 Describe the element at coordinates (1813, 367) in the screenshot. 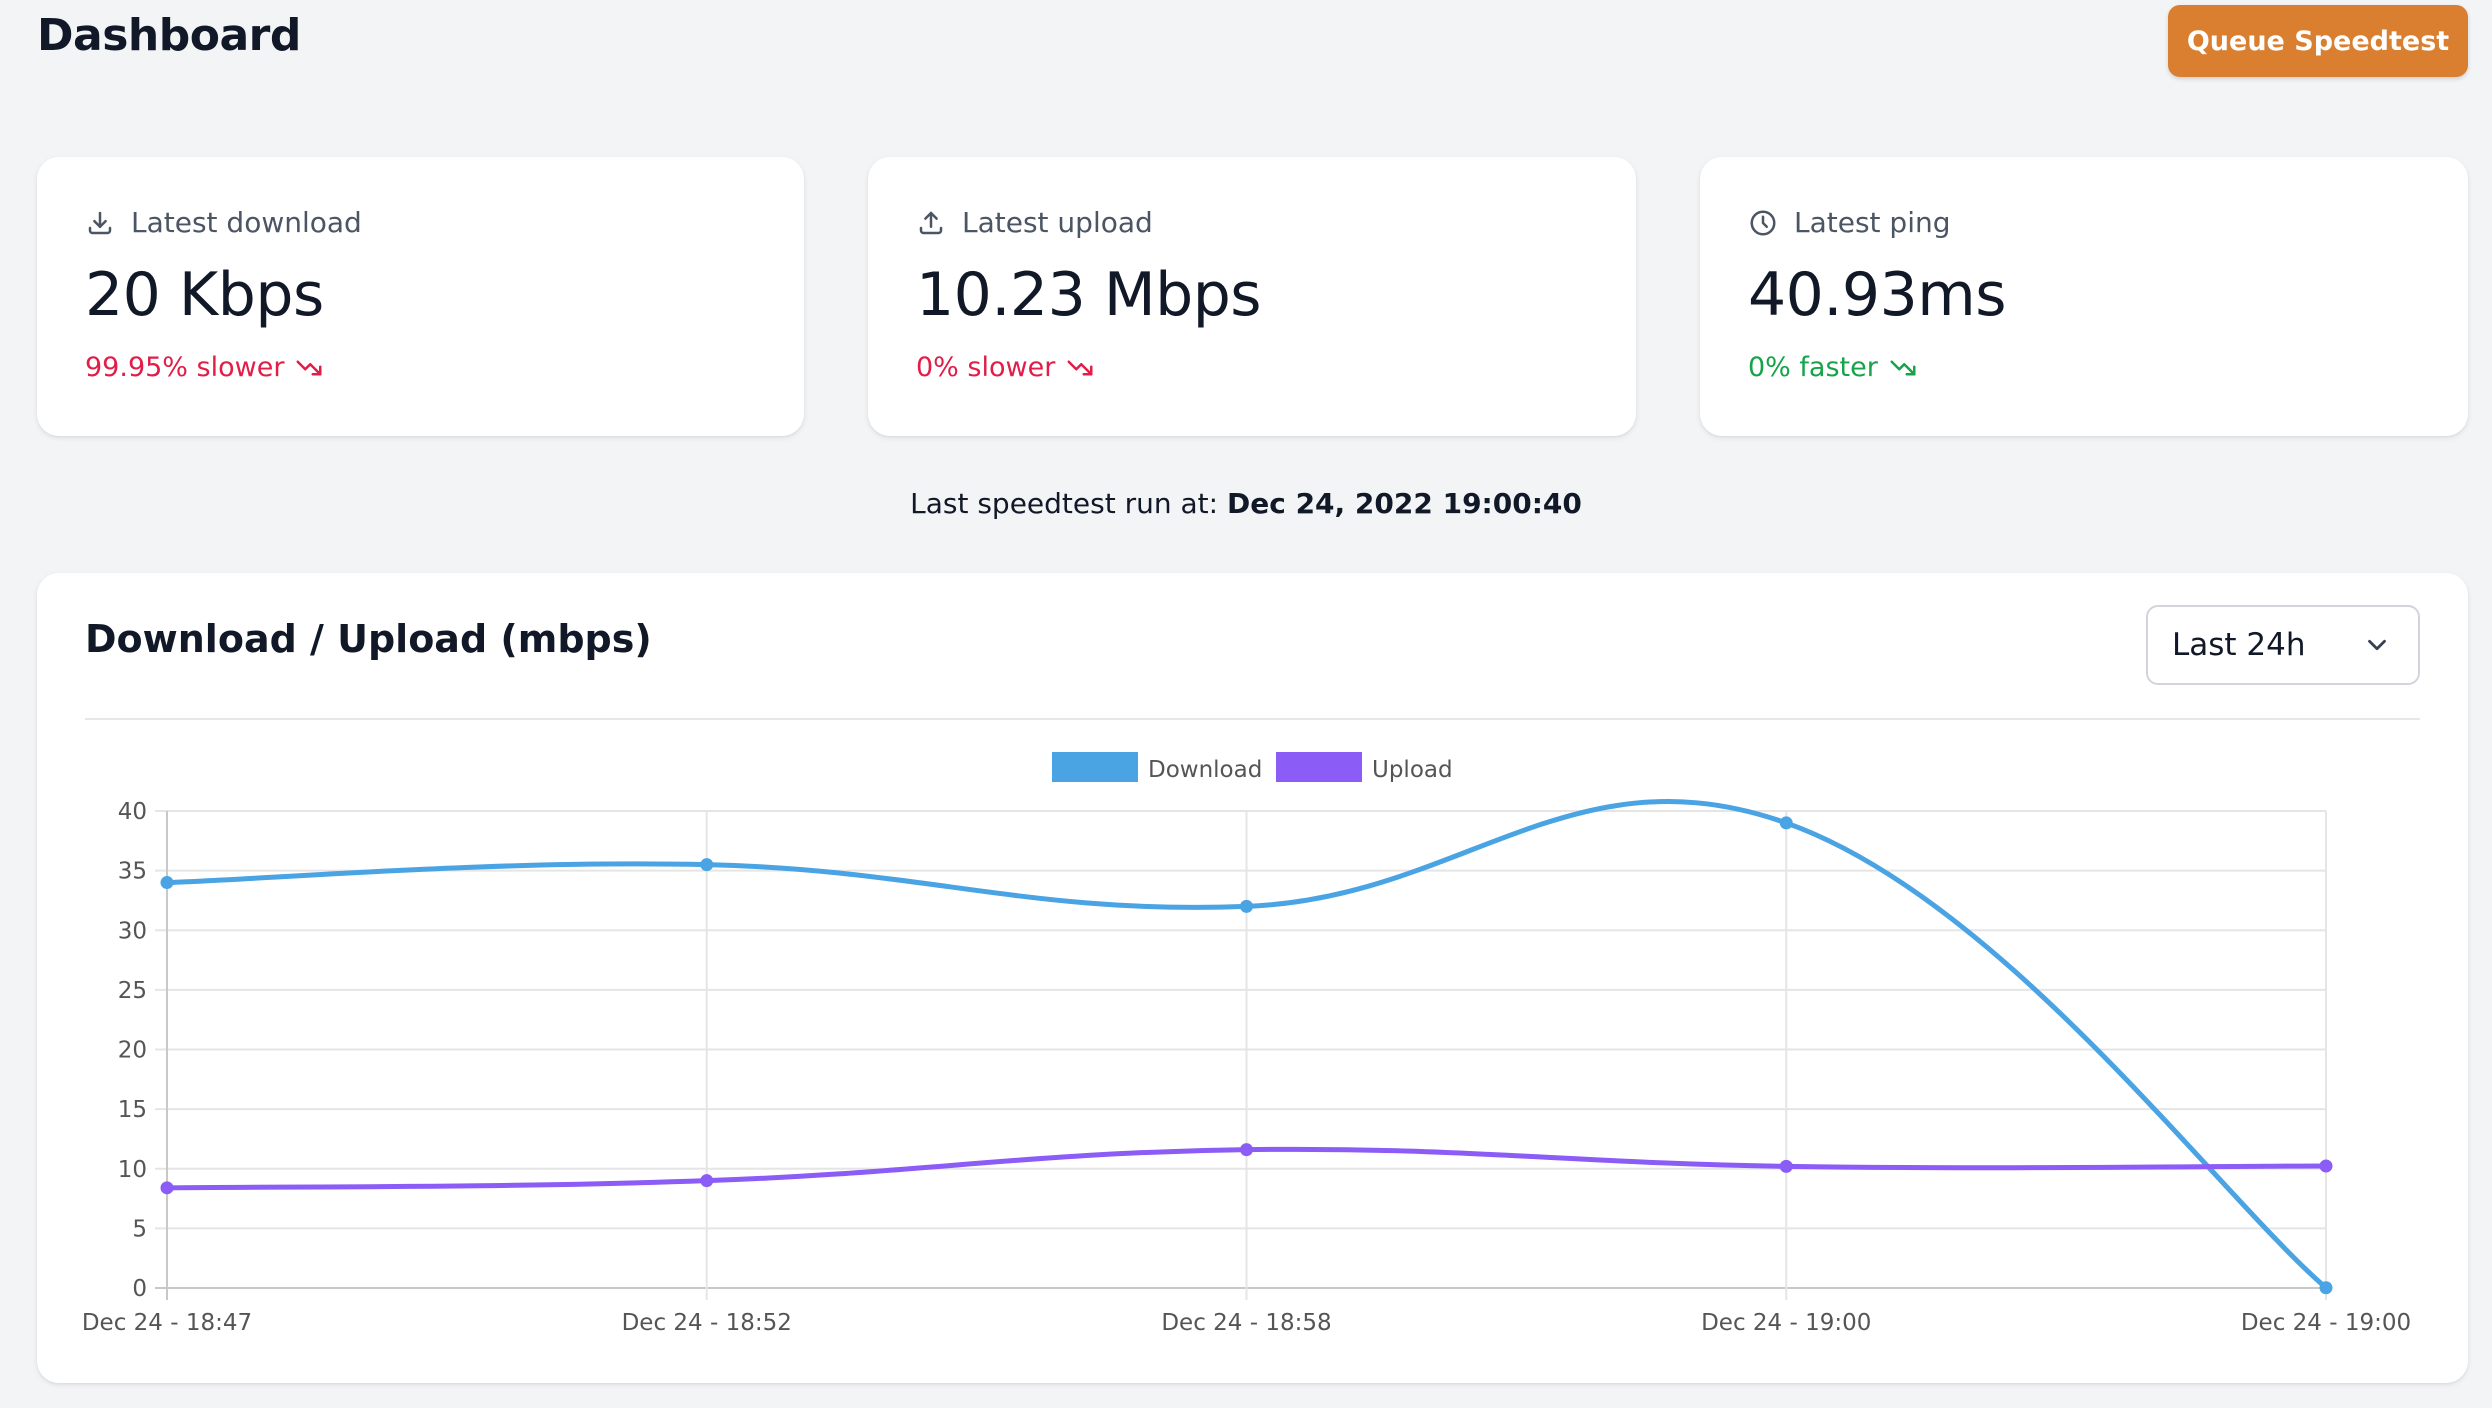

I see `latest-ping-change-text: 0% faster` at that location.